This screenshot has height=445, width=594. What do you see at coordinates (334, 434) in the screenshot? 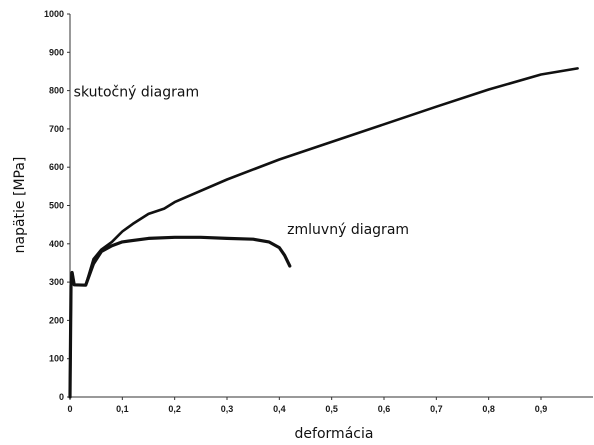
I see `x-axis-title: deformácia` at bounding box center [334, 434].